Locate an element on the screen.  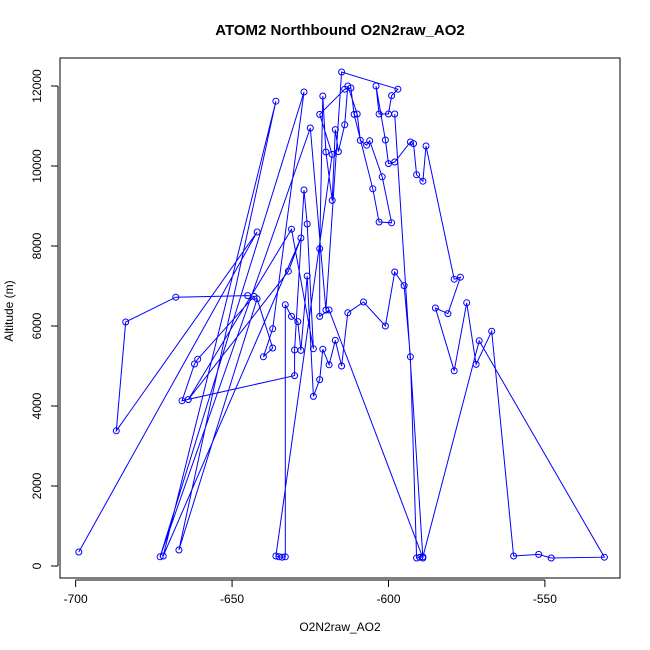
chart-title: ATOM2 Northbound O2N2raw_AO2 is located at coordinates (339, 30).